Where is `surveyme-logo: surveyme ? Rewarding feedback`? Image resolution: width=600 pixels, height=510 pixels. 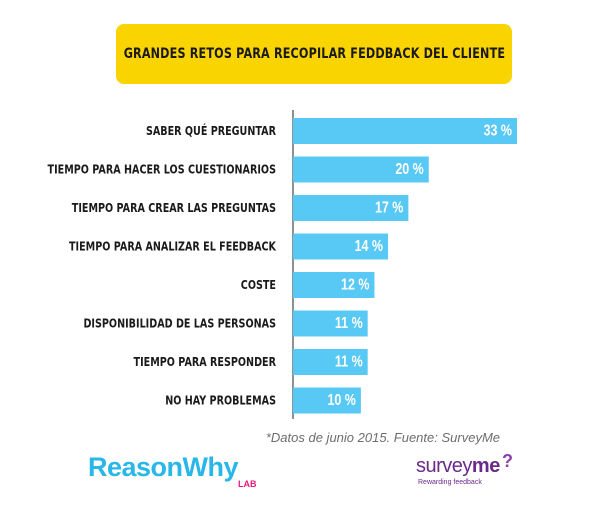
surveyme-logo: surveyme ? Rewarding feedback is located at coordinates (471, 473).